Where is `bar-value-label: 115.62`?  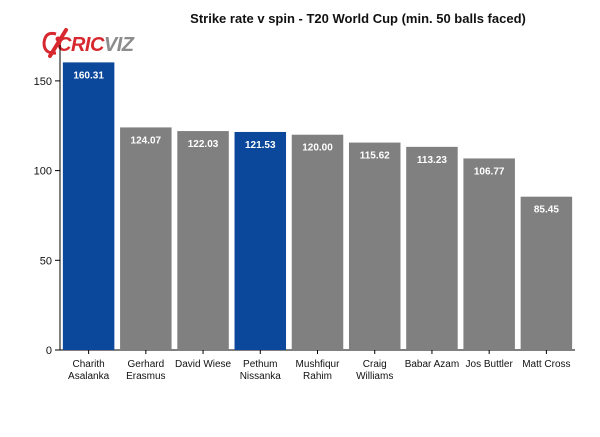
bar-value-label: 115.62 is located at coordinates (375, 156).